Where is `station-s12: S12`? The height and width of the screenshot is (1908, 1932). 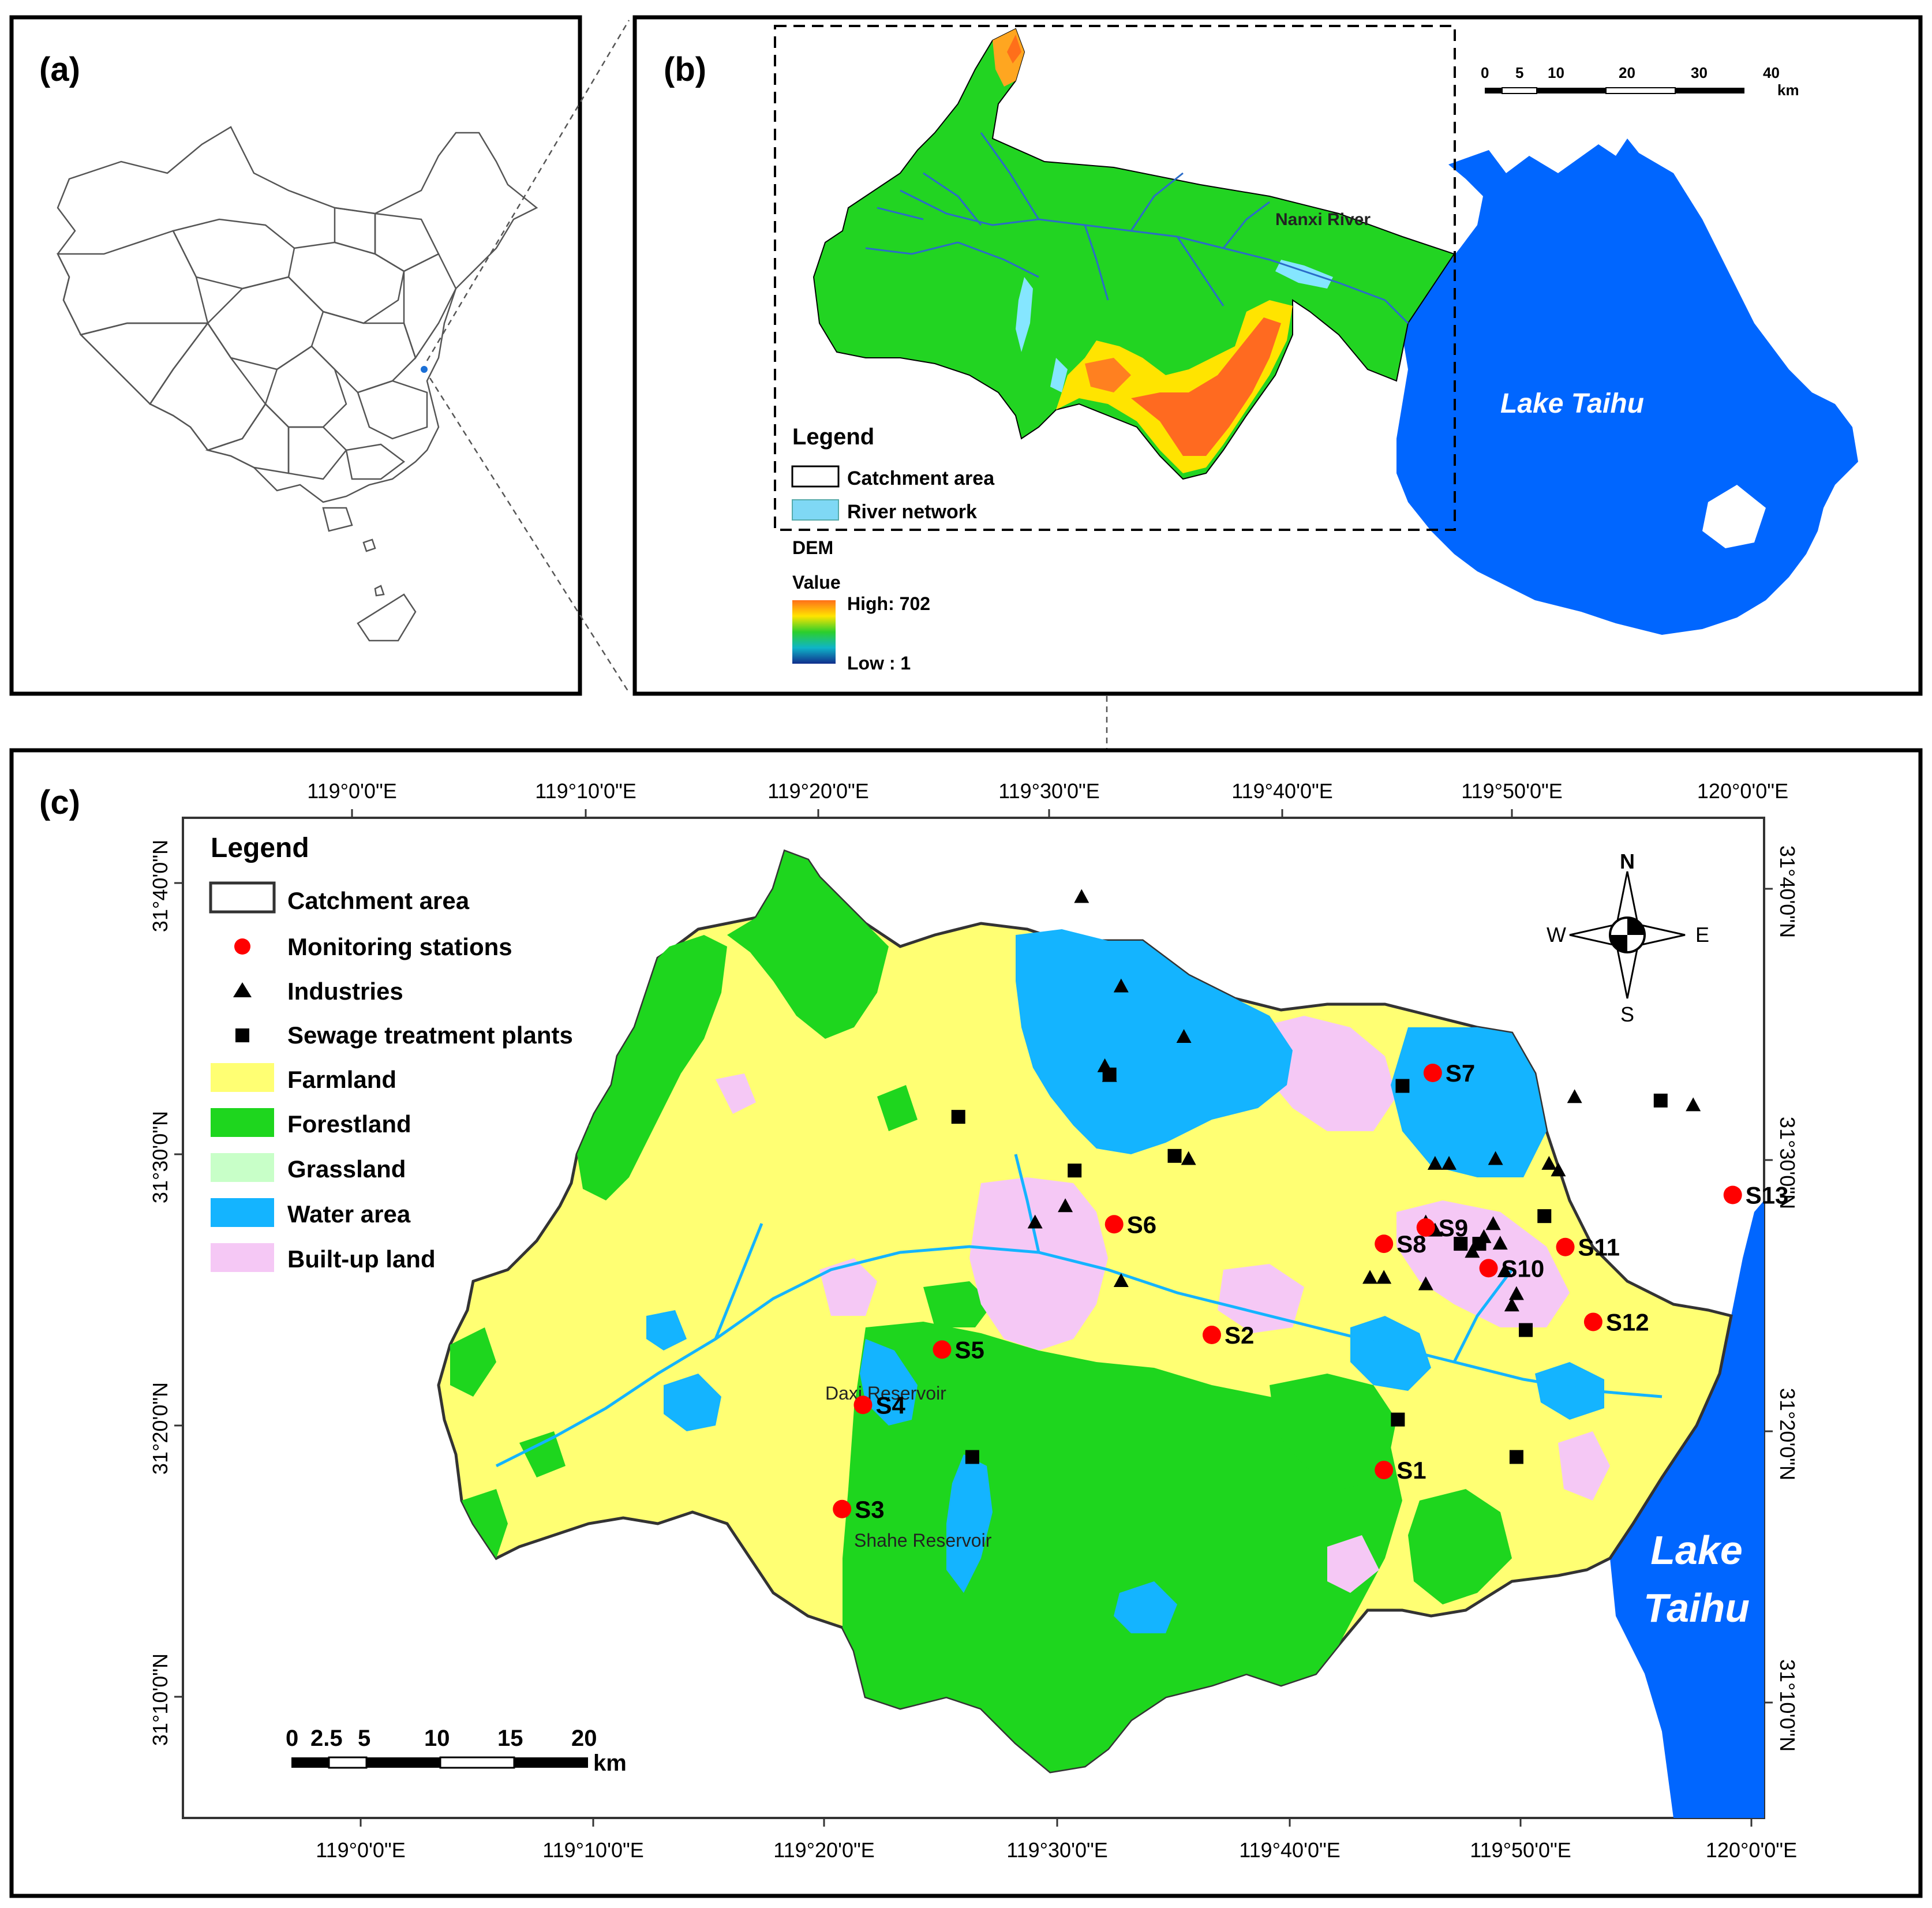 station-s12: S12 is located at coordinates (1616, 1321).